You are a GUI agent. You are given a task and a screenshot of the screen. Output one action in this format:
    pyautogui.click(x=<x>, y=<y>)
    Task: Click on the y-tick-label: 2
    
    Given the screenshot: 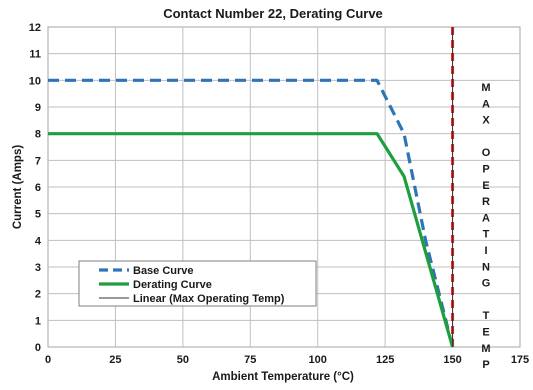 What is the action you would take?
    pyautogui.click(x=38, y=295)
    